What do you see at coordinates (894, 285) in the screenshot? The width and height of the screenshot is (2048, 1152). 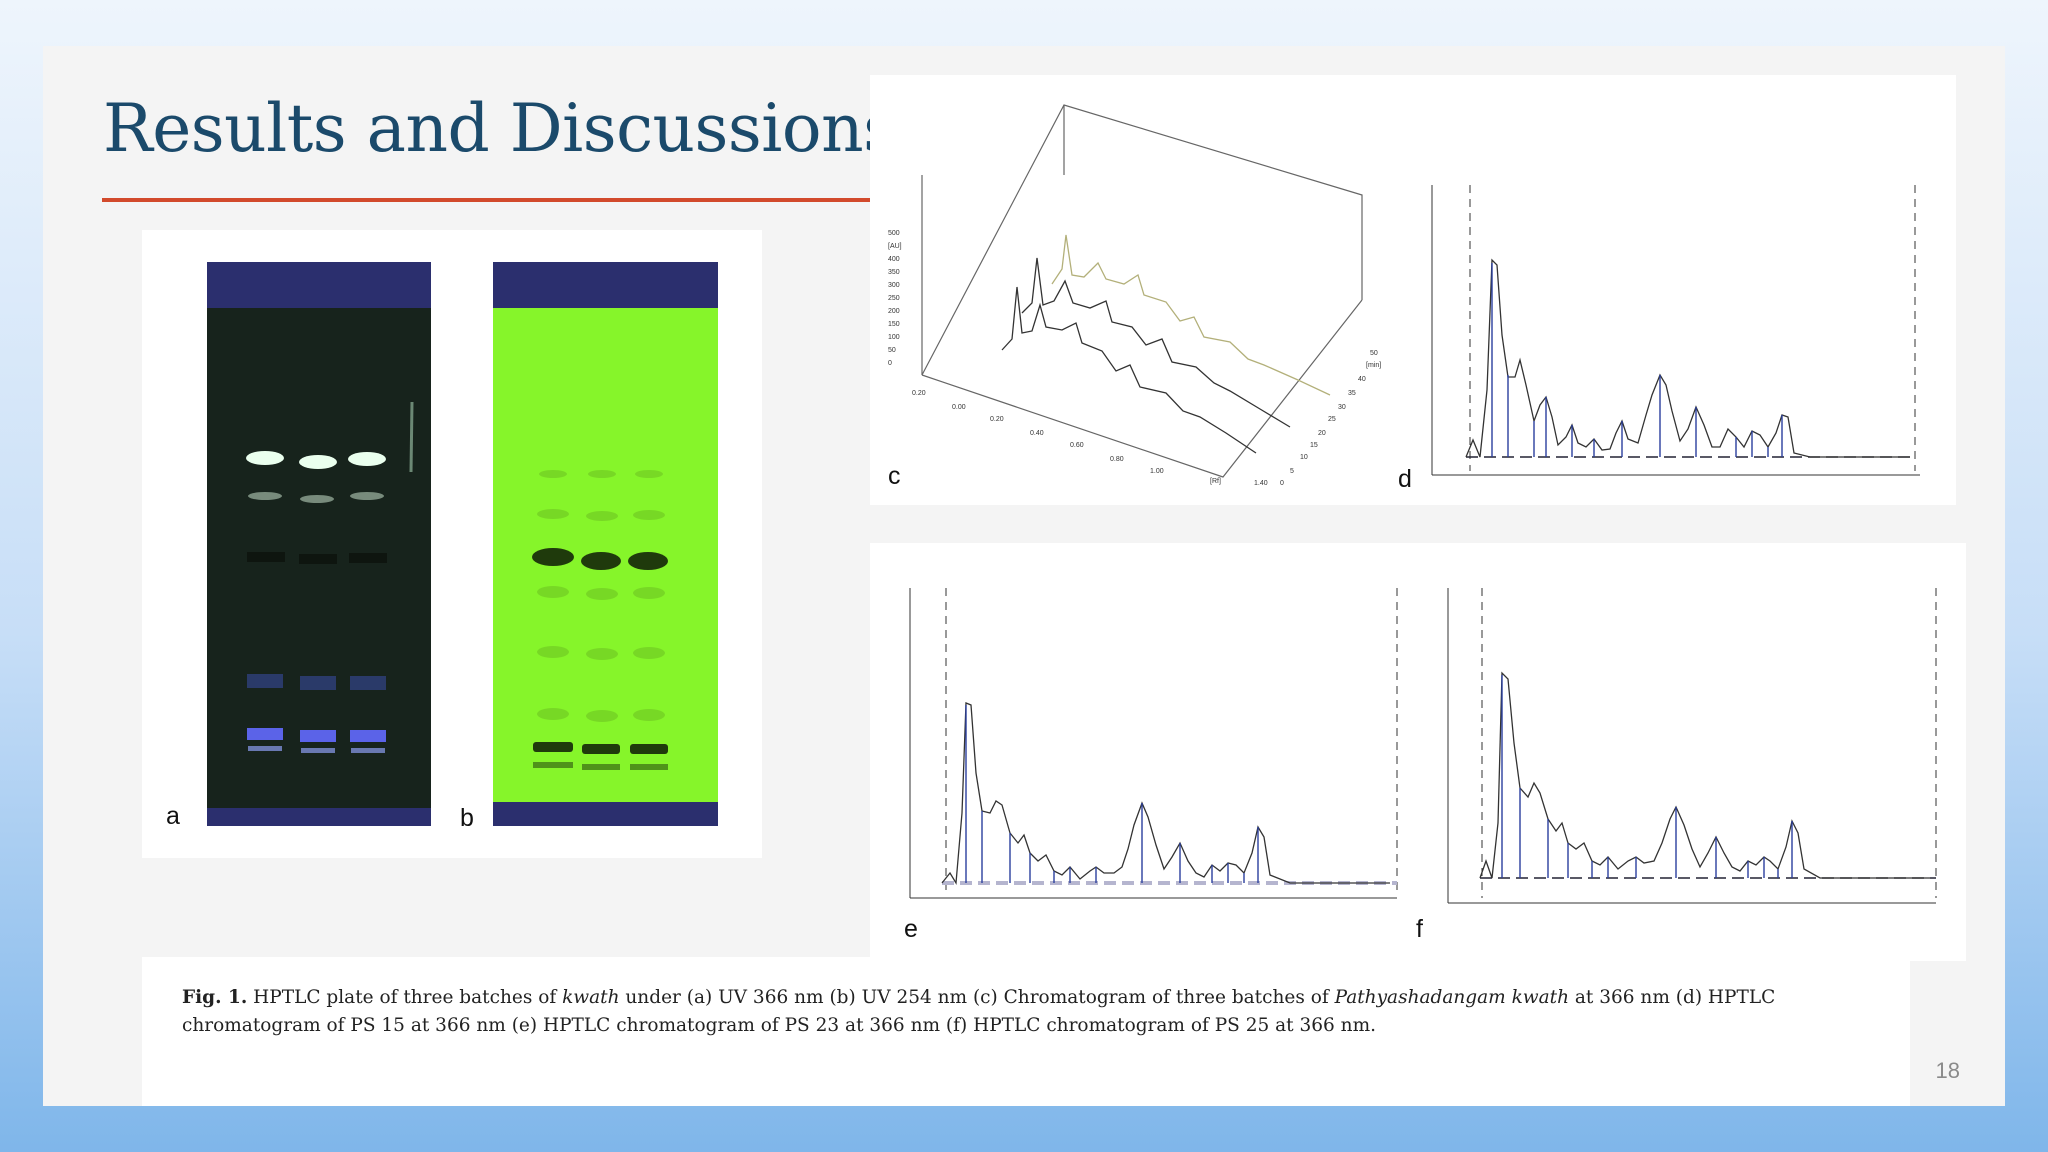 I see `svg-text: 300` at bounding box center [894, 285].